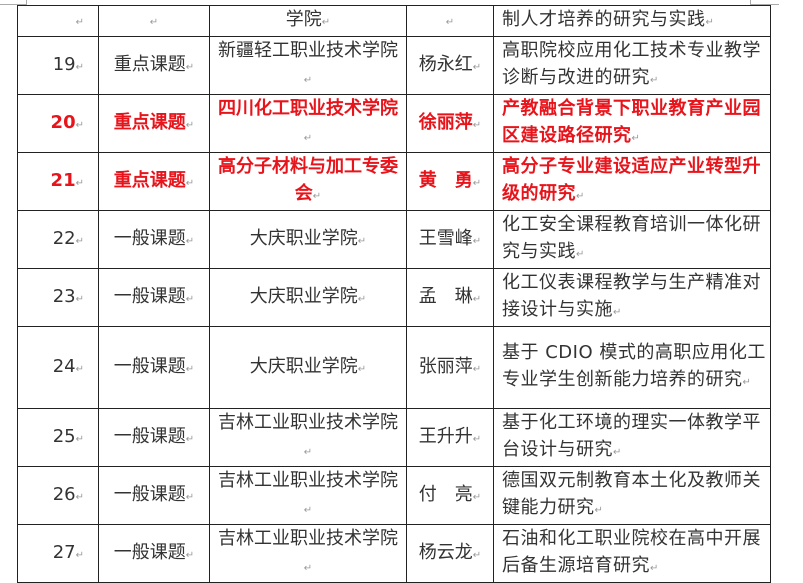 Image resolution: width=803 pixels, height=583 pixels. Describe the element at coordinates (445, 494) in the screenshot. I see `principal: 付 亮` at that location.